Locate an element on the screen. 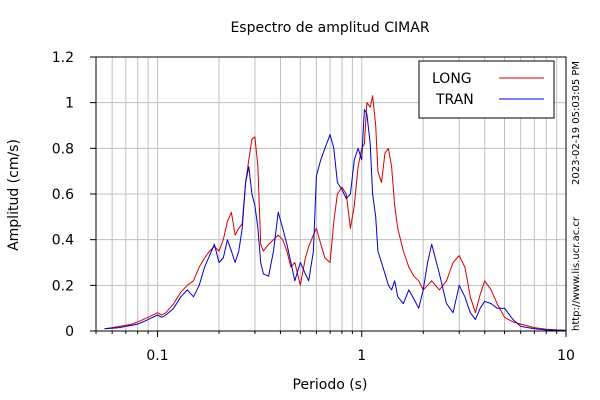 This screenshot has width=600, height=400. y-tick-label: 0 is located at coordinates (69, 332).